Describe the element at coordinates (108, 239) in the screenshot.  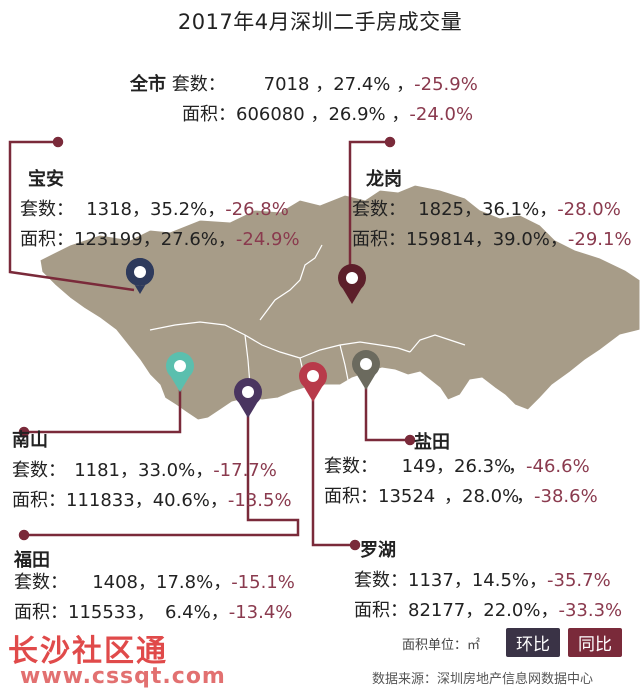
I see `baoan-area-value: 123199` at that location.